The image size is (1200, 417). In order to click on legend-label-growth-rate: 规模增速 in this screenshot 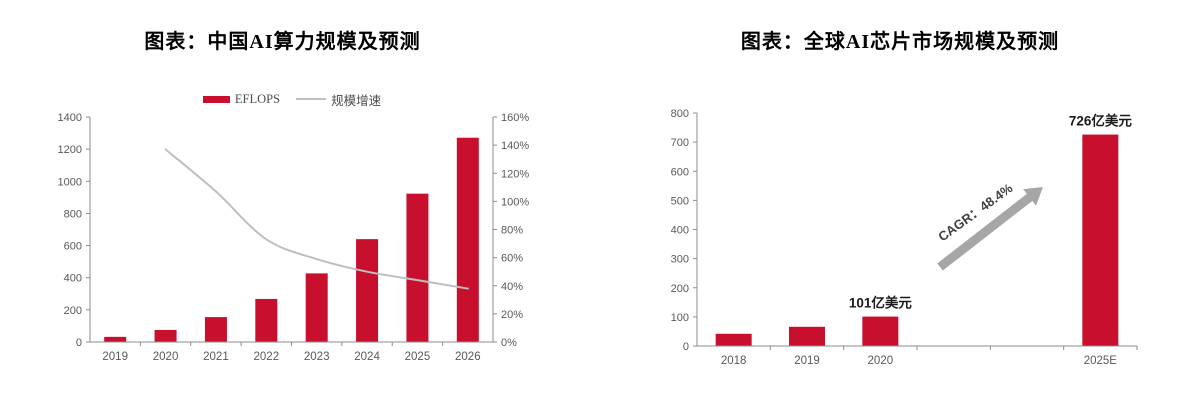, I will do `click(356, 100)`.